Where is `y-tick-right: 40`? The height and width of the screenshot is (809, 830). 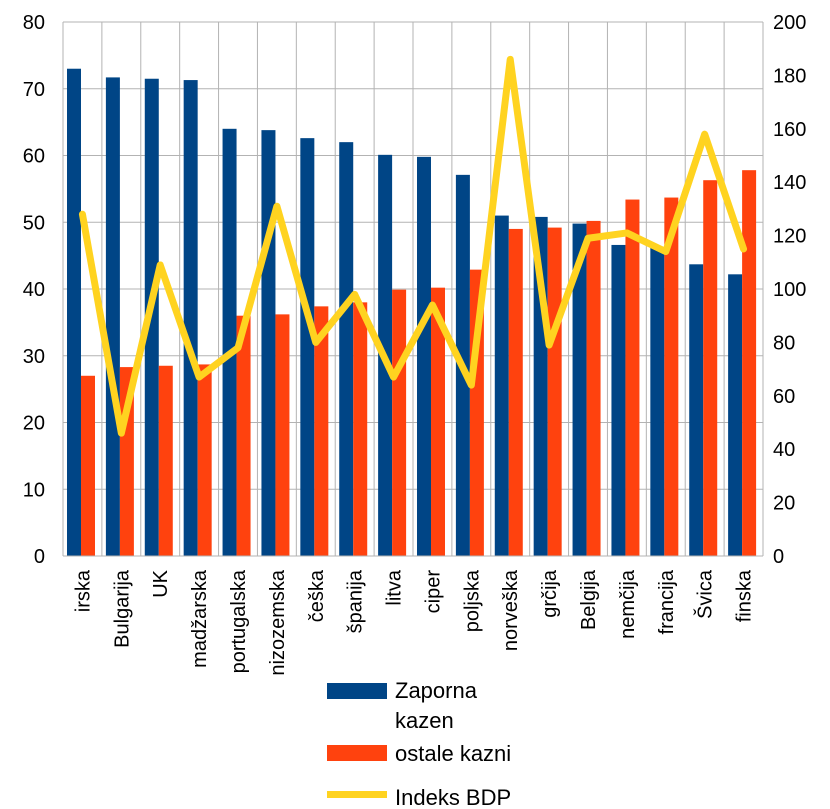
y-tick-right: 40 is located at coordinates (784, 450).